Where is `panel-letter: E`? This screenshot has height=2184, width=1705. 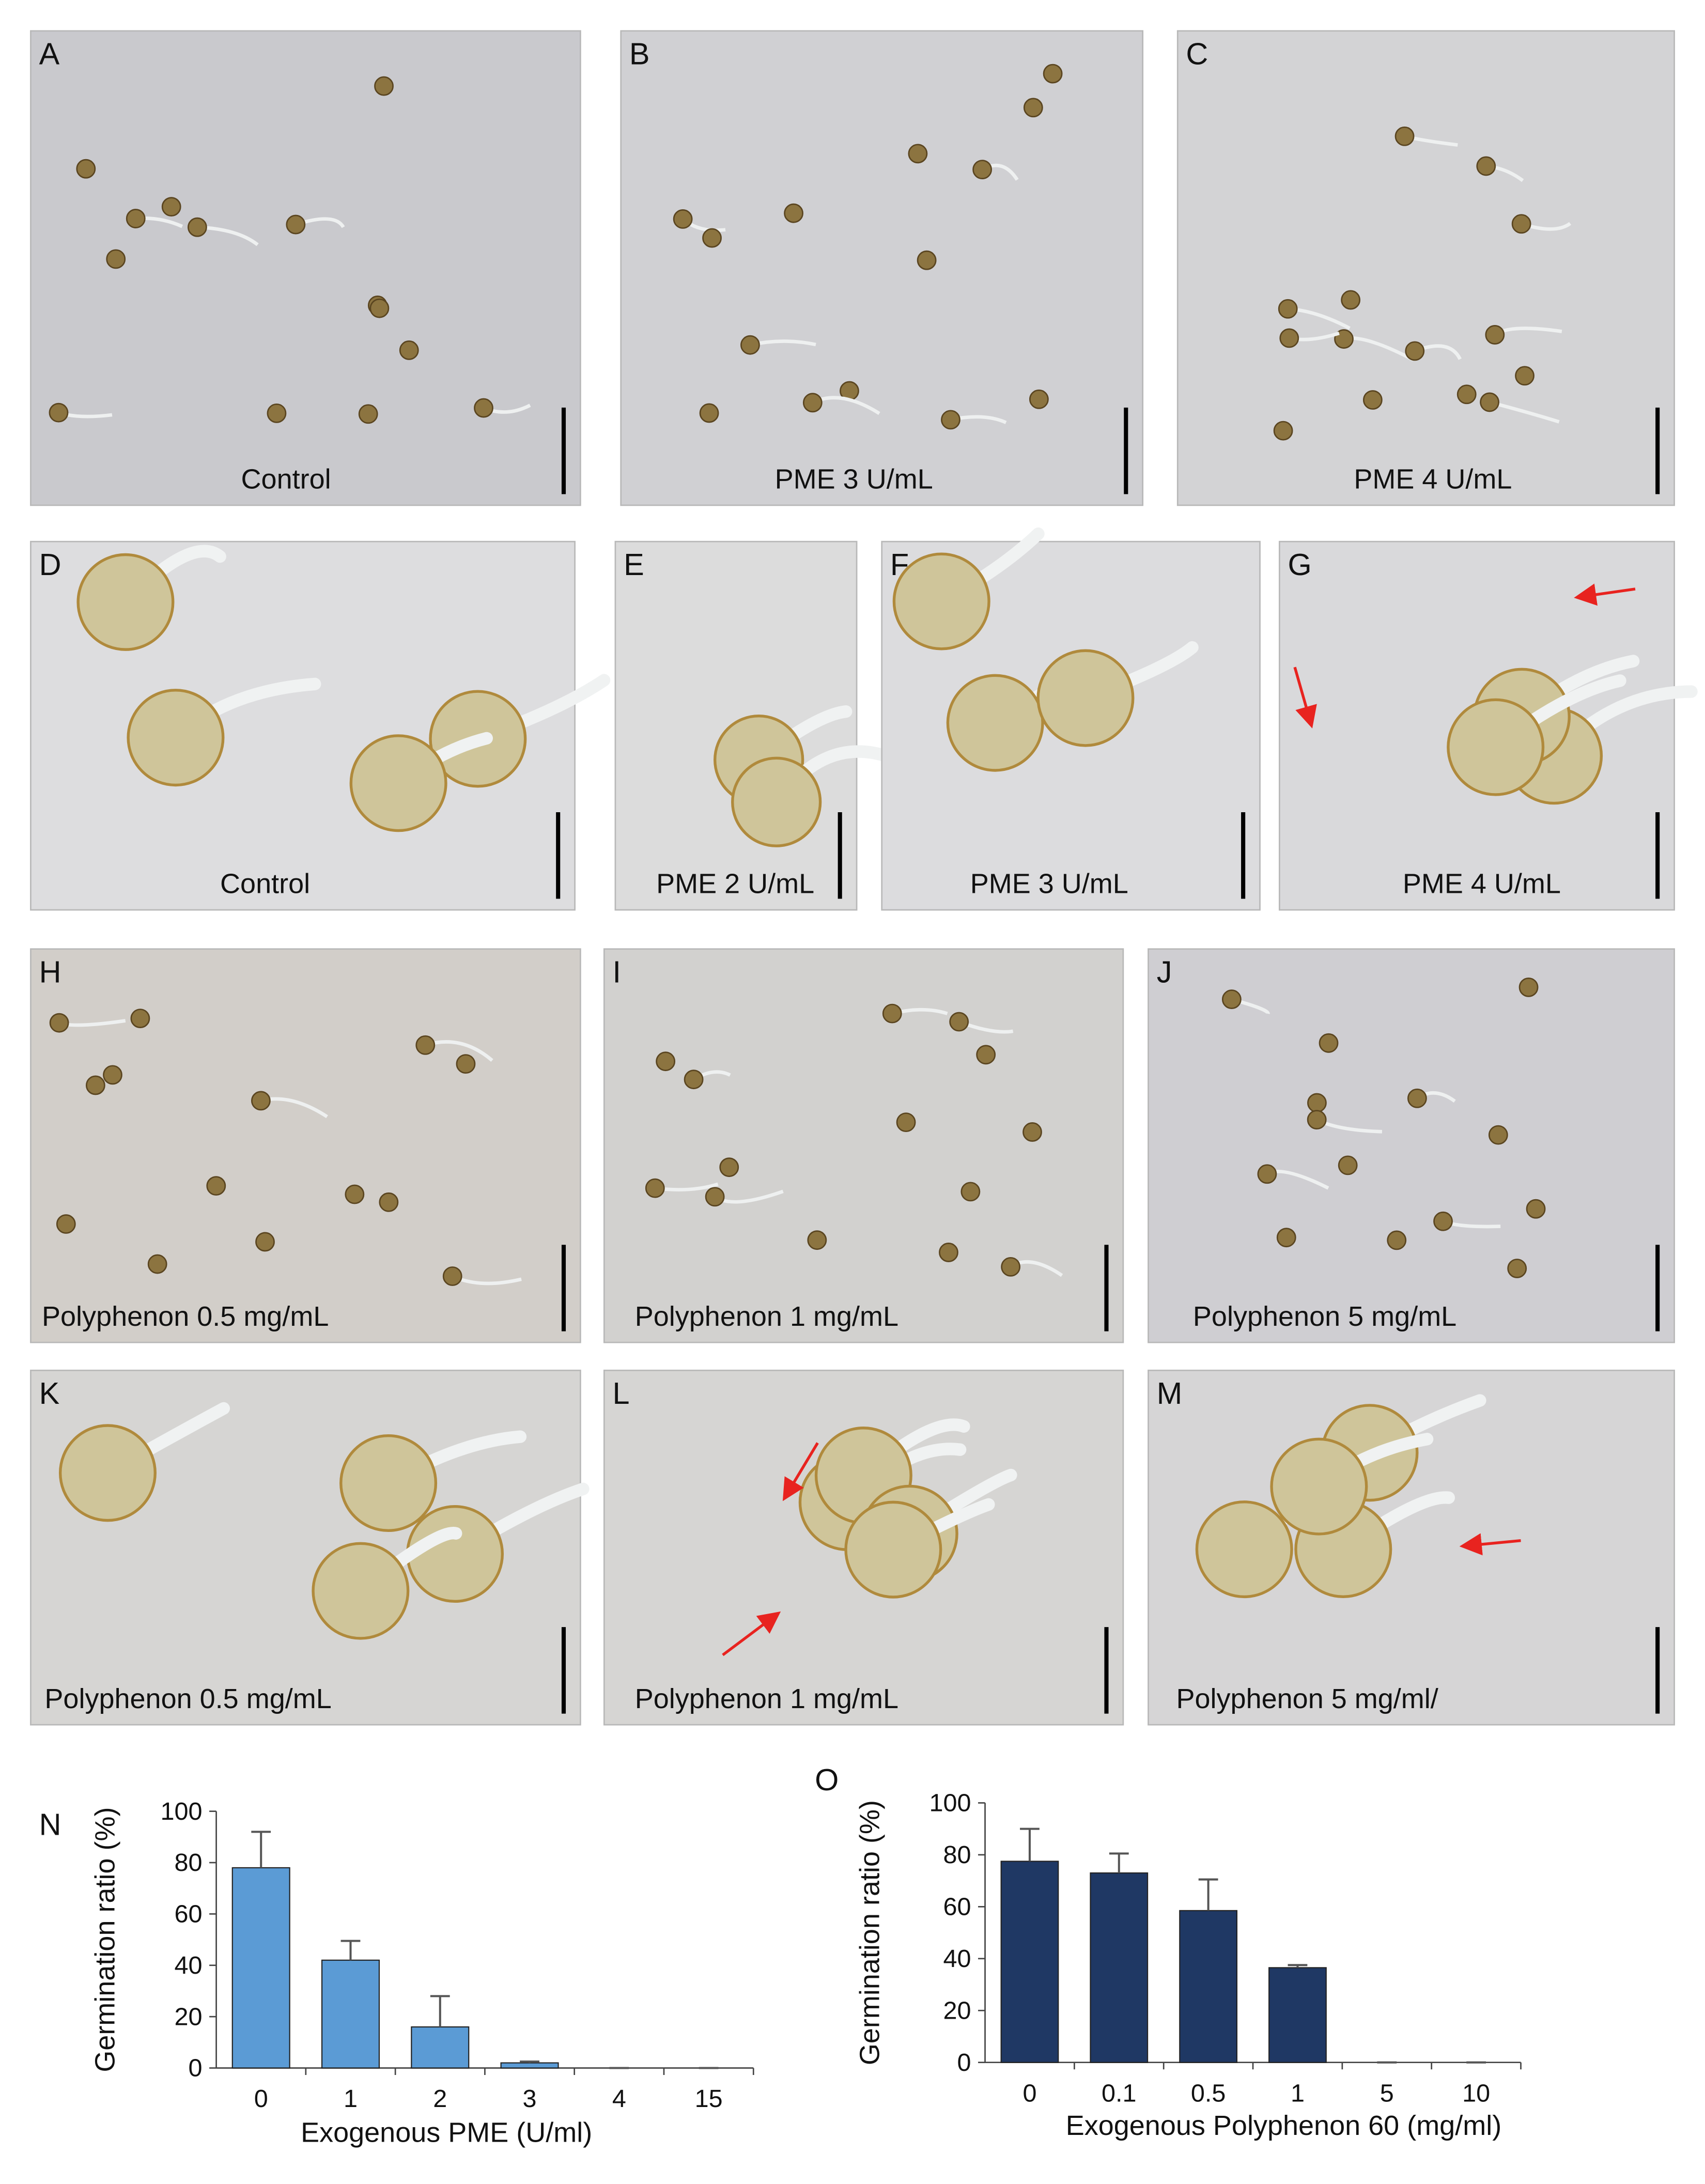 panel-letter: E is located at coordinates (634, 564).